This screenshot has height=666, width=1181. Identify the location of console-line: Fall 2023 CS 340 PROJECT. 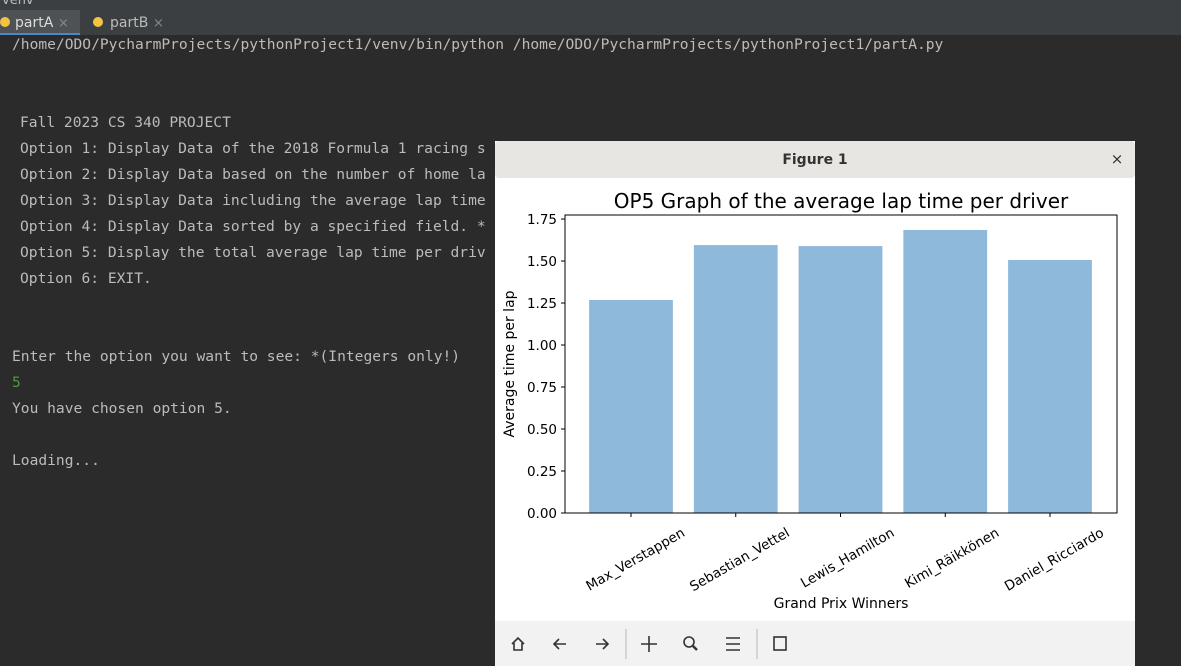
(125, 122).